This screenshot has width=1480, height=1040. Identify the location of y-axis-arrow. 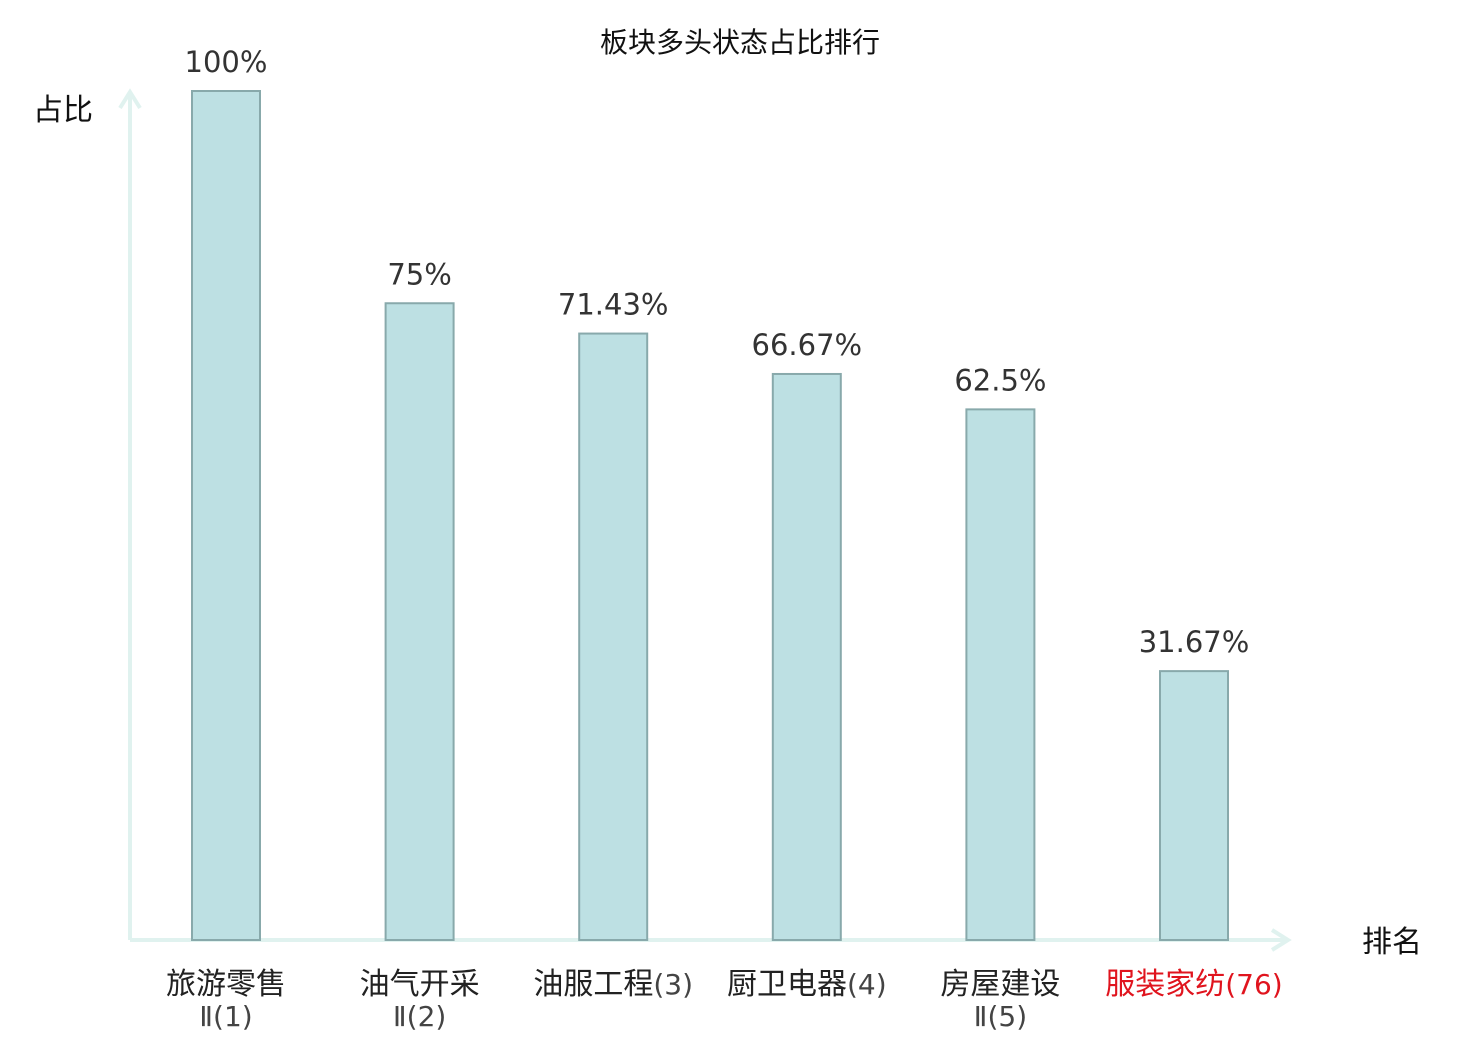
(130, 99).